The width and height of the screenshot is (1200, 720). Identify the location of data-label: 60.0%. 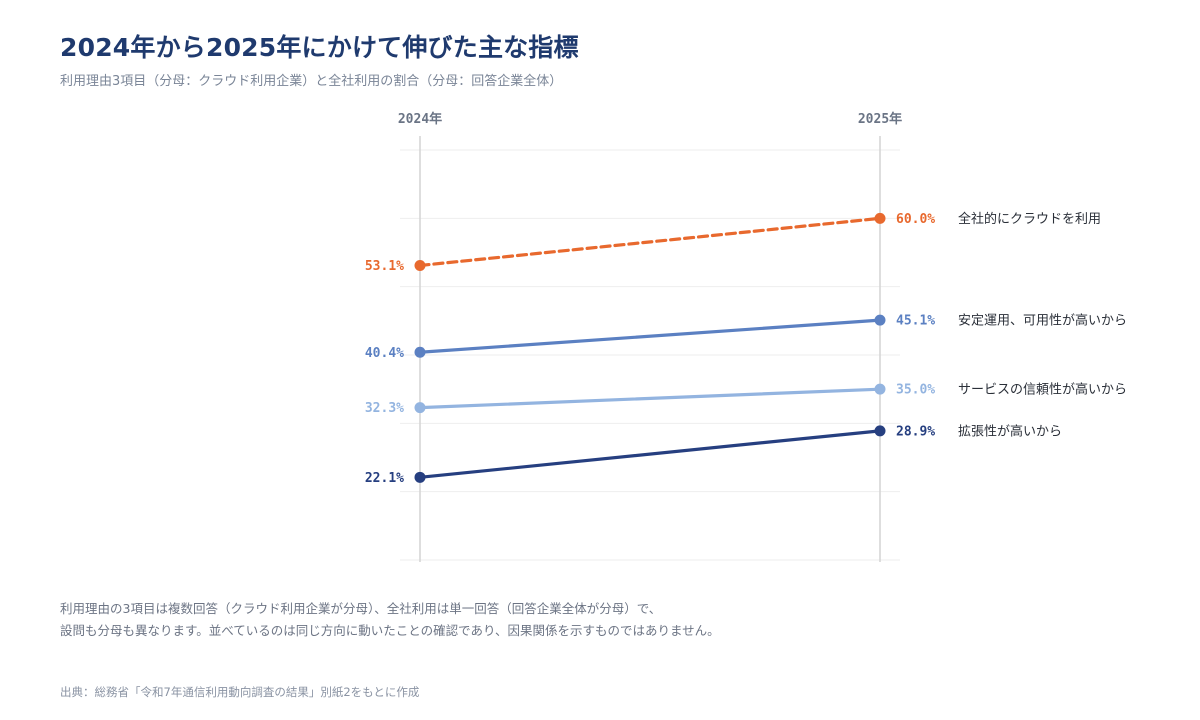
(915, 219).